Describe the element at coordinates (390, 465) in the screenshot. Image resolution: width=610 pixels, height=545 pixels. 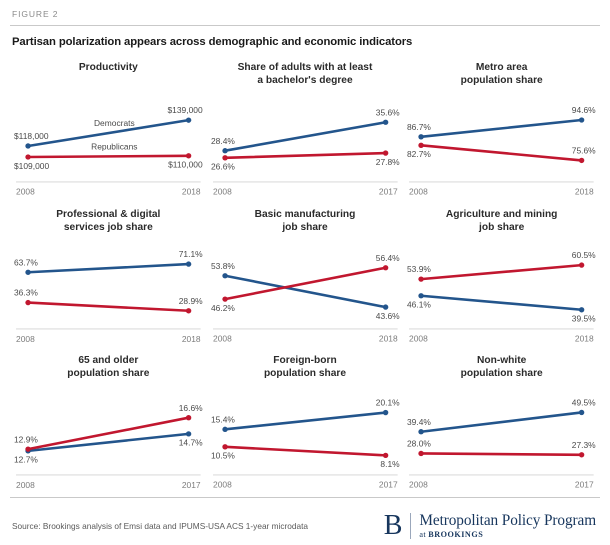
I see `data-value-label: 8.1%` at that location.